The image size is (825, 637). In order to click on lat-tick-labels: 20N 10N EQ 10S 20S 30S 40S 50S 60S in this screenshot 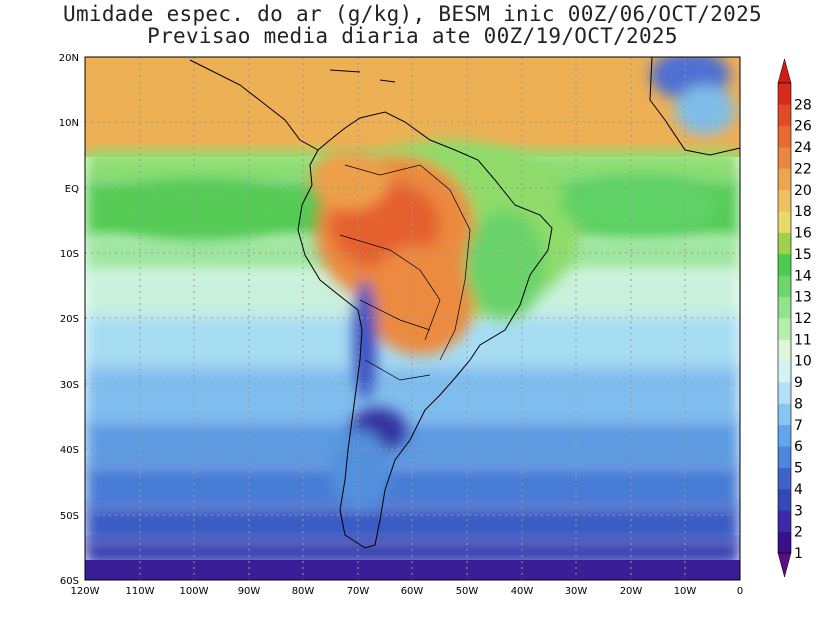, I will do `click(69, 320)`.